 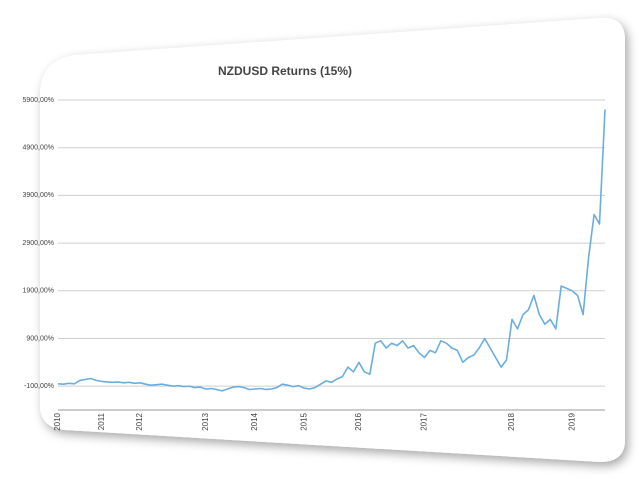 What do you see at coordinates (511, 421) in the screenshot?
I see `x-tick-label: 2018` at bounding box center [511, 421].